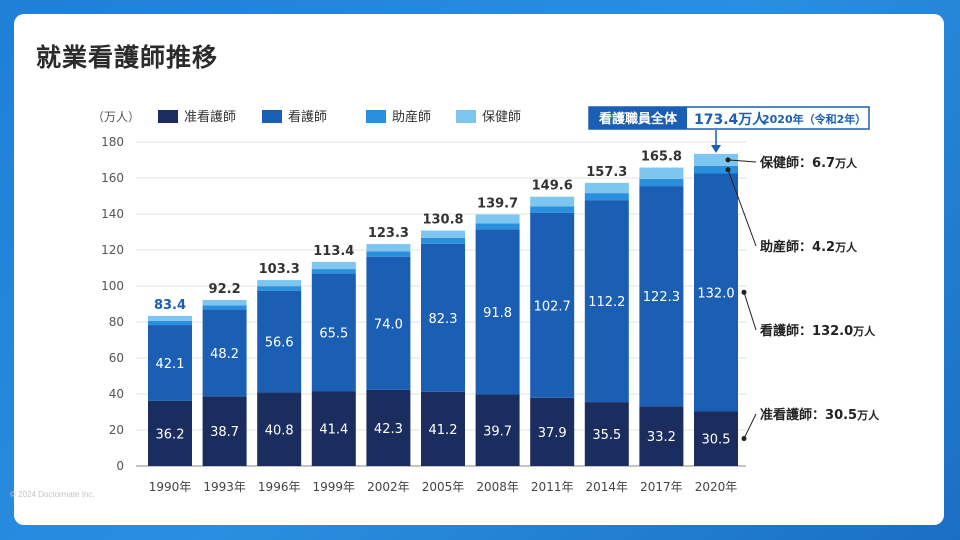  Describe the element at coordinates (339, 117) in the screenshot. I see `legend: 准看護師 看護師 助産師 保健師` at that location.